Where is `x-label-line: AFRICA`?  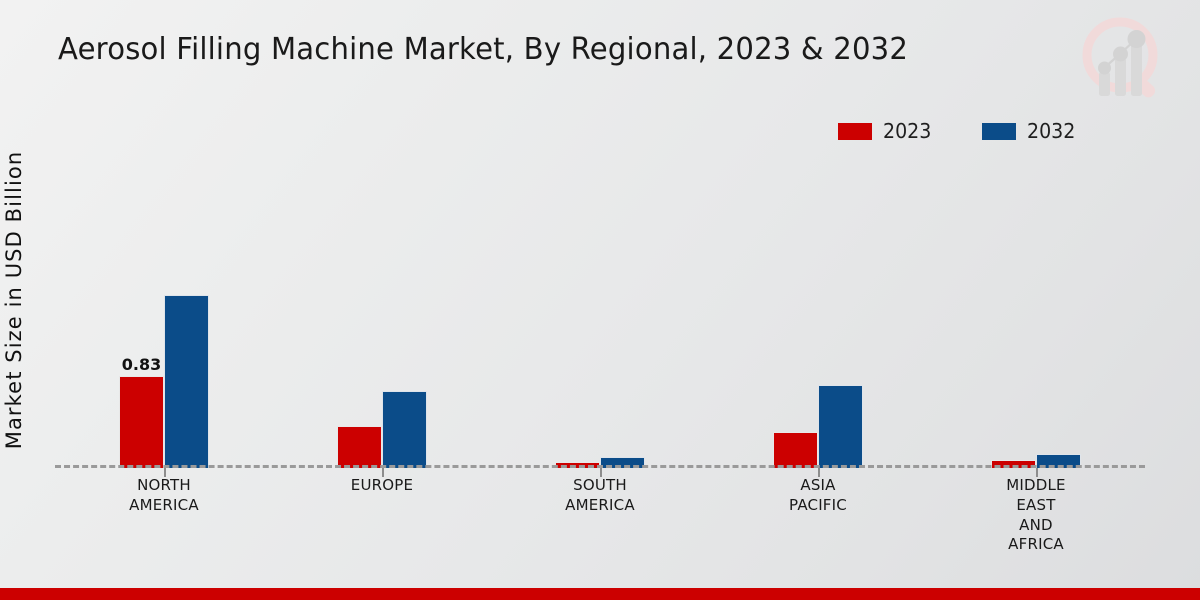
x-label-line: AFRICA is located at coordinates (1036, 544).